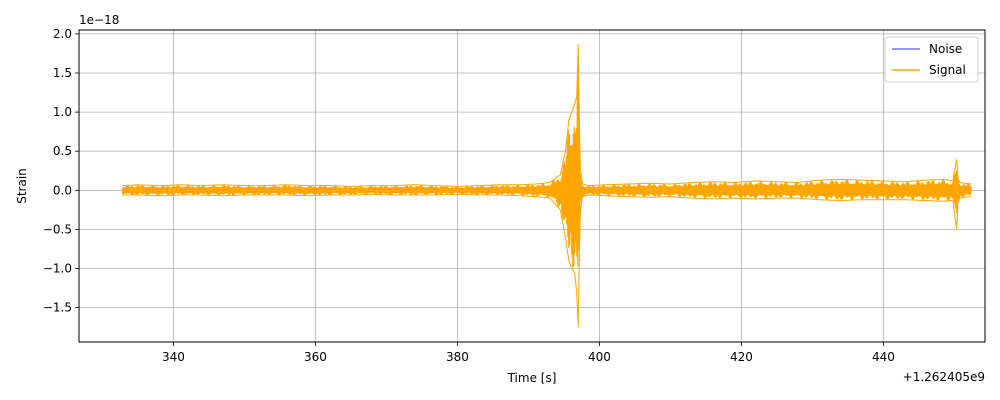 Image resolution: width=1000 pixels, height=400 pixels. I want to click on y-tick-label: −1.0, so click(57, 268).